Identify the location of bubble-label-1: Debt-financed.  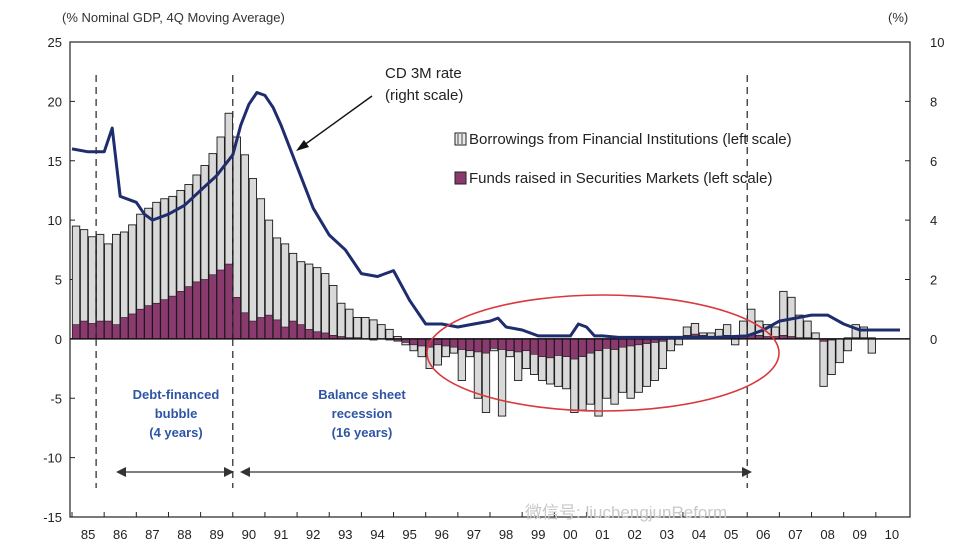
(176, 394).